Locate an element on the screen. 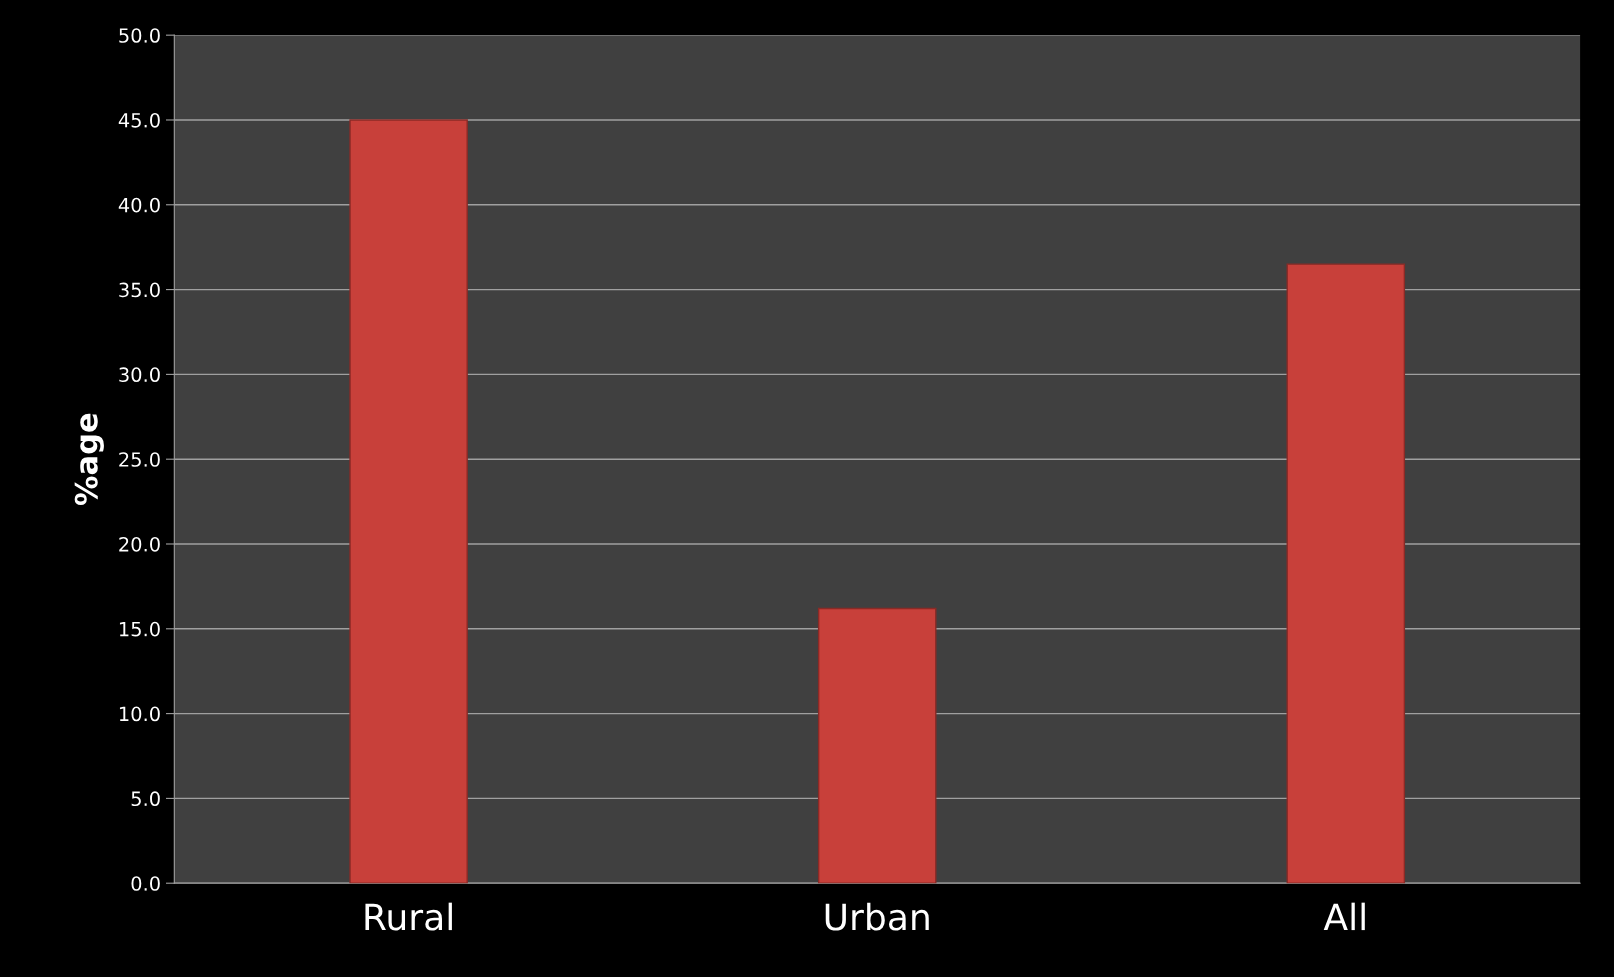 The height and width of the screenshot is (977, 1614). x-tick-label: Urban is located at coordinates (877, 916).